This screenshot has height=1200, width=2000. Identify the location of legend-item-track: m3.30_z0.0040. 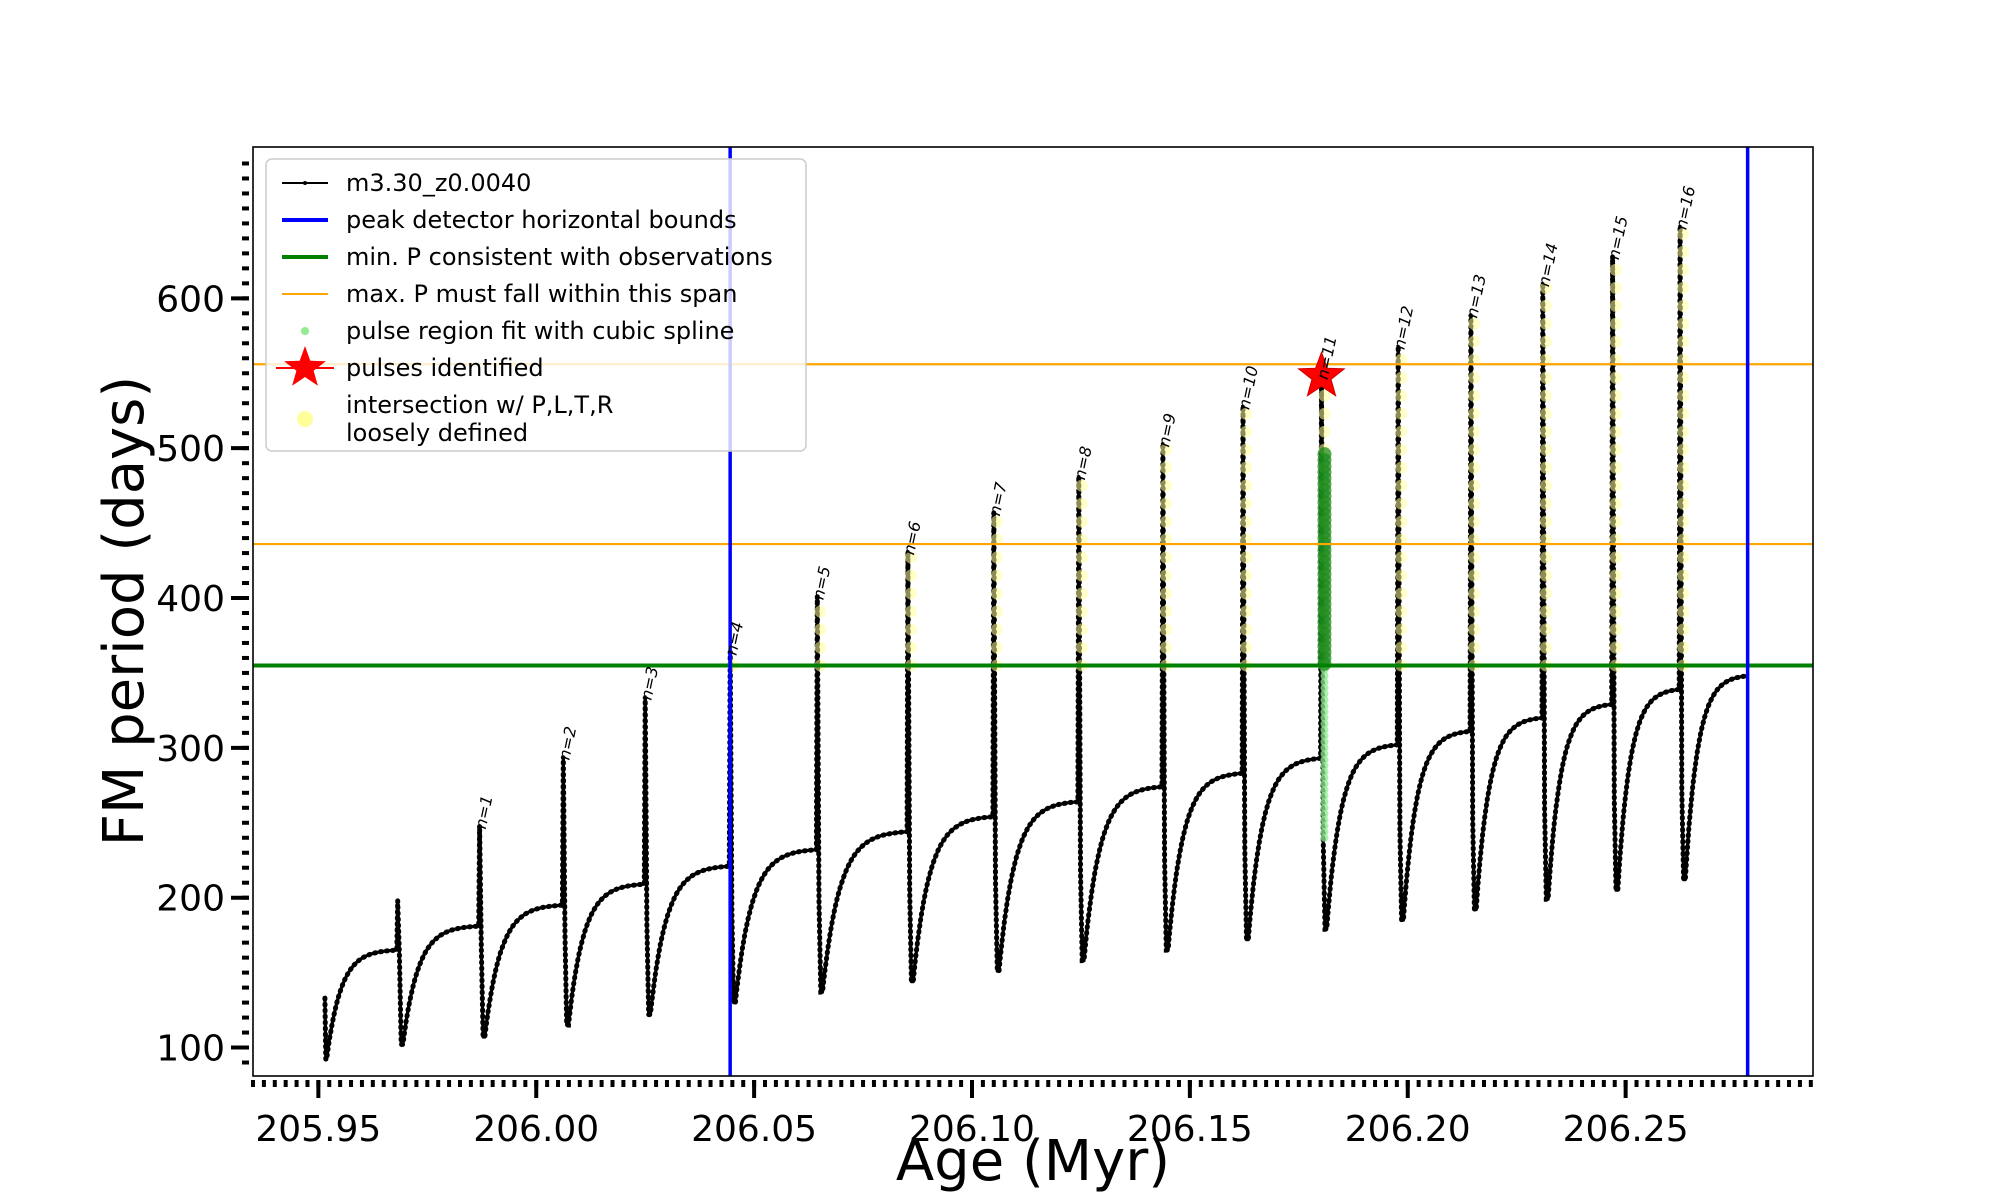
(406, 183).